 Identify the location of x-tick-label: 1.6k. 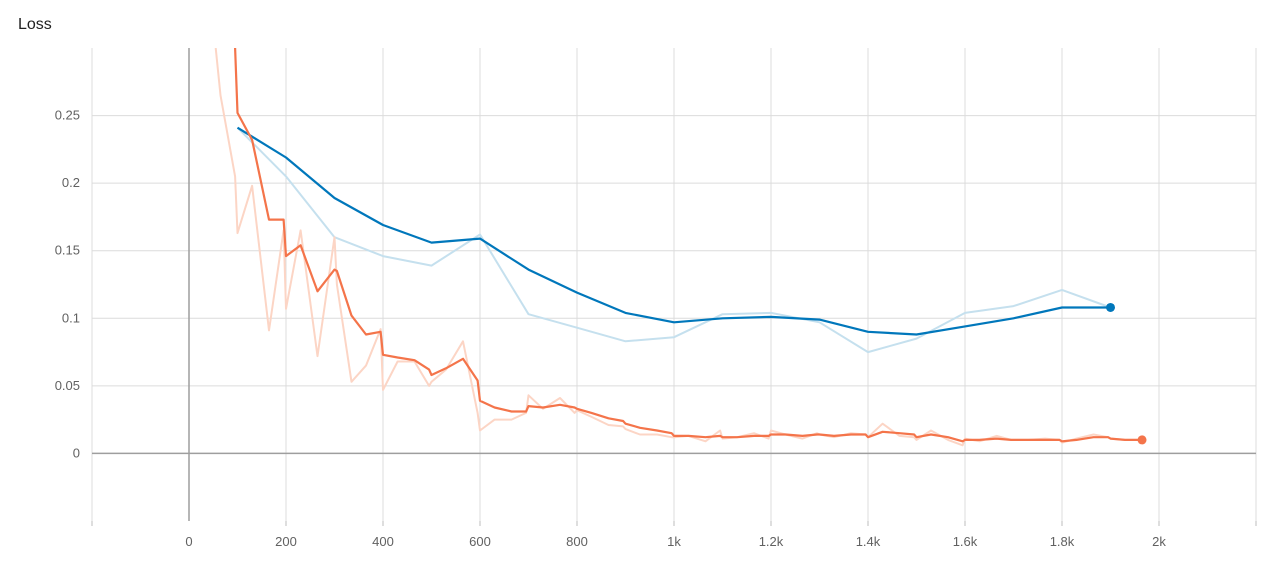
(965, 541).